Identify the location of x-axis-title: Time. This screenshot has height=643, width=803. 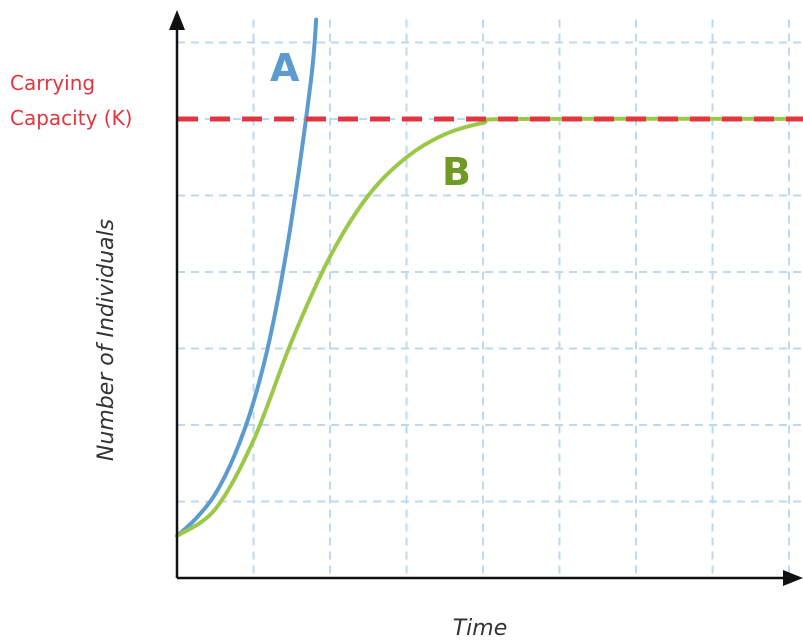
(480, 628).